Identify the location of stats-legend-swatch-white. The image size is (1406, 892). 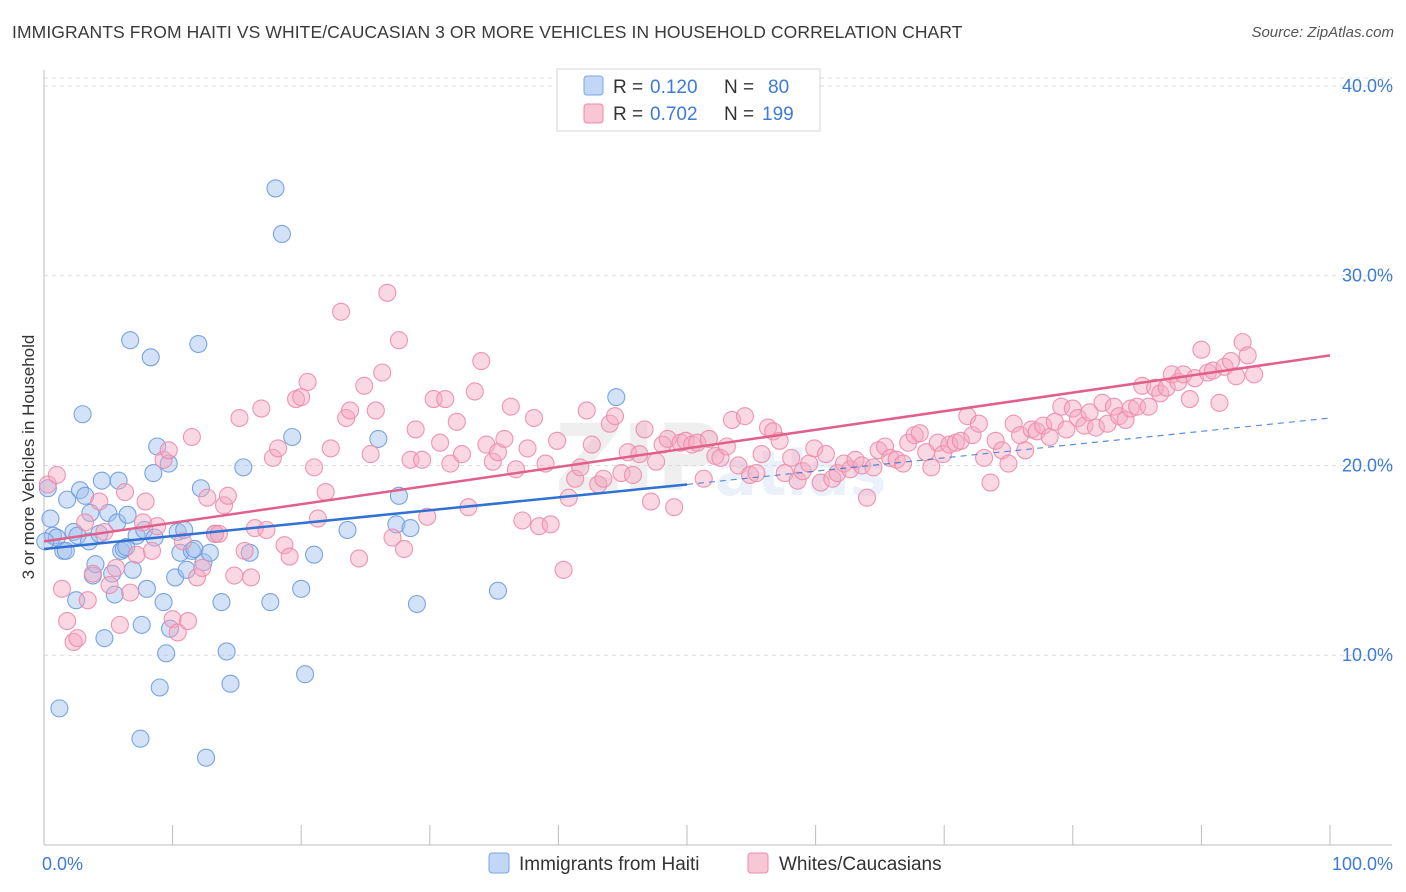
(593, 113).